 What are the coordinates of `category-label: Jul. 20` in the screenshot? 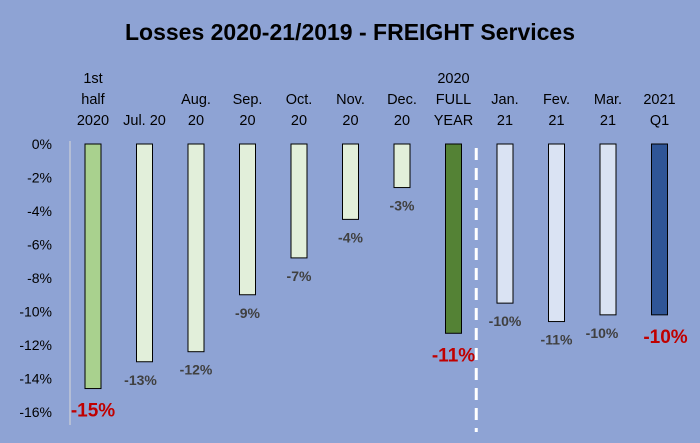 It's located at (144, 121).